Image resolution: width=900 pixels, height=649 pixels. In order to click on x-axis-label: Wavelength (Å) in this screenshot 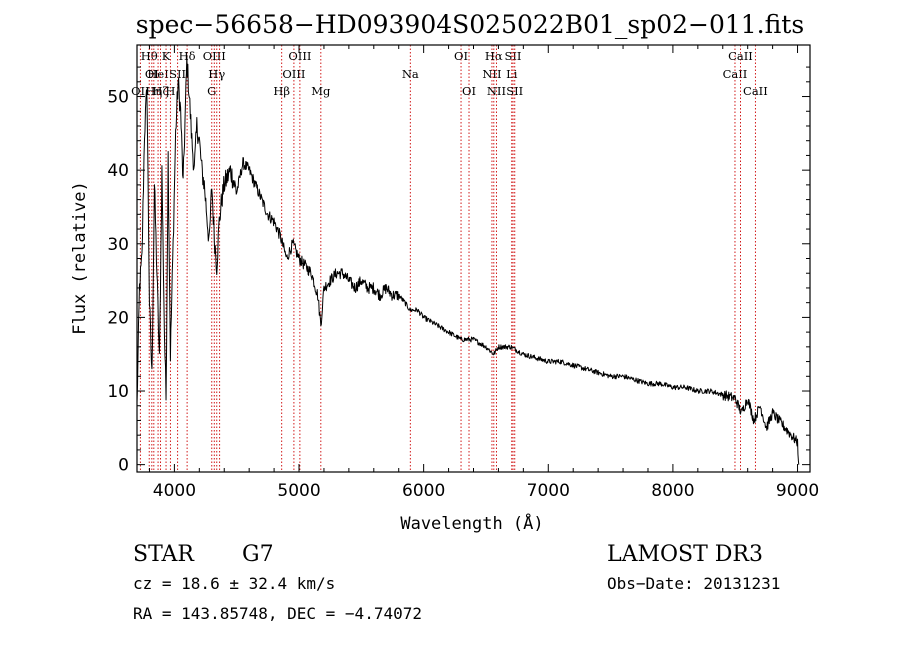, I will do `click(471, 523)`.